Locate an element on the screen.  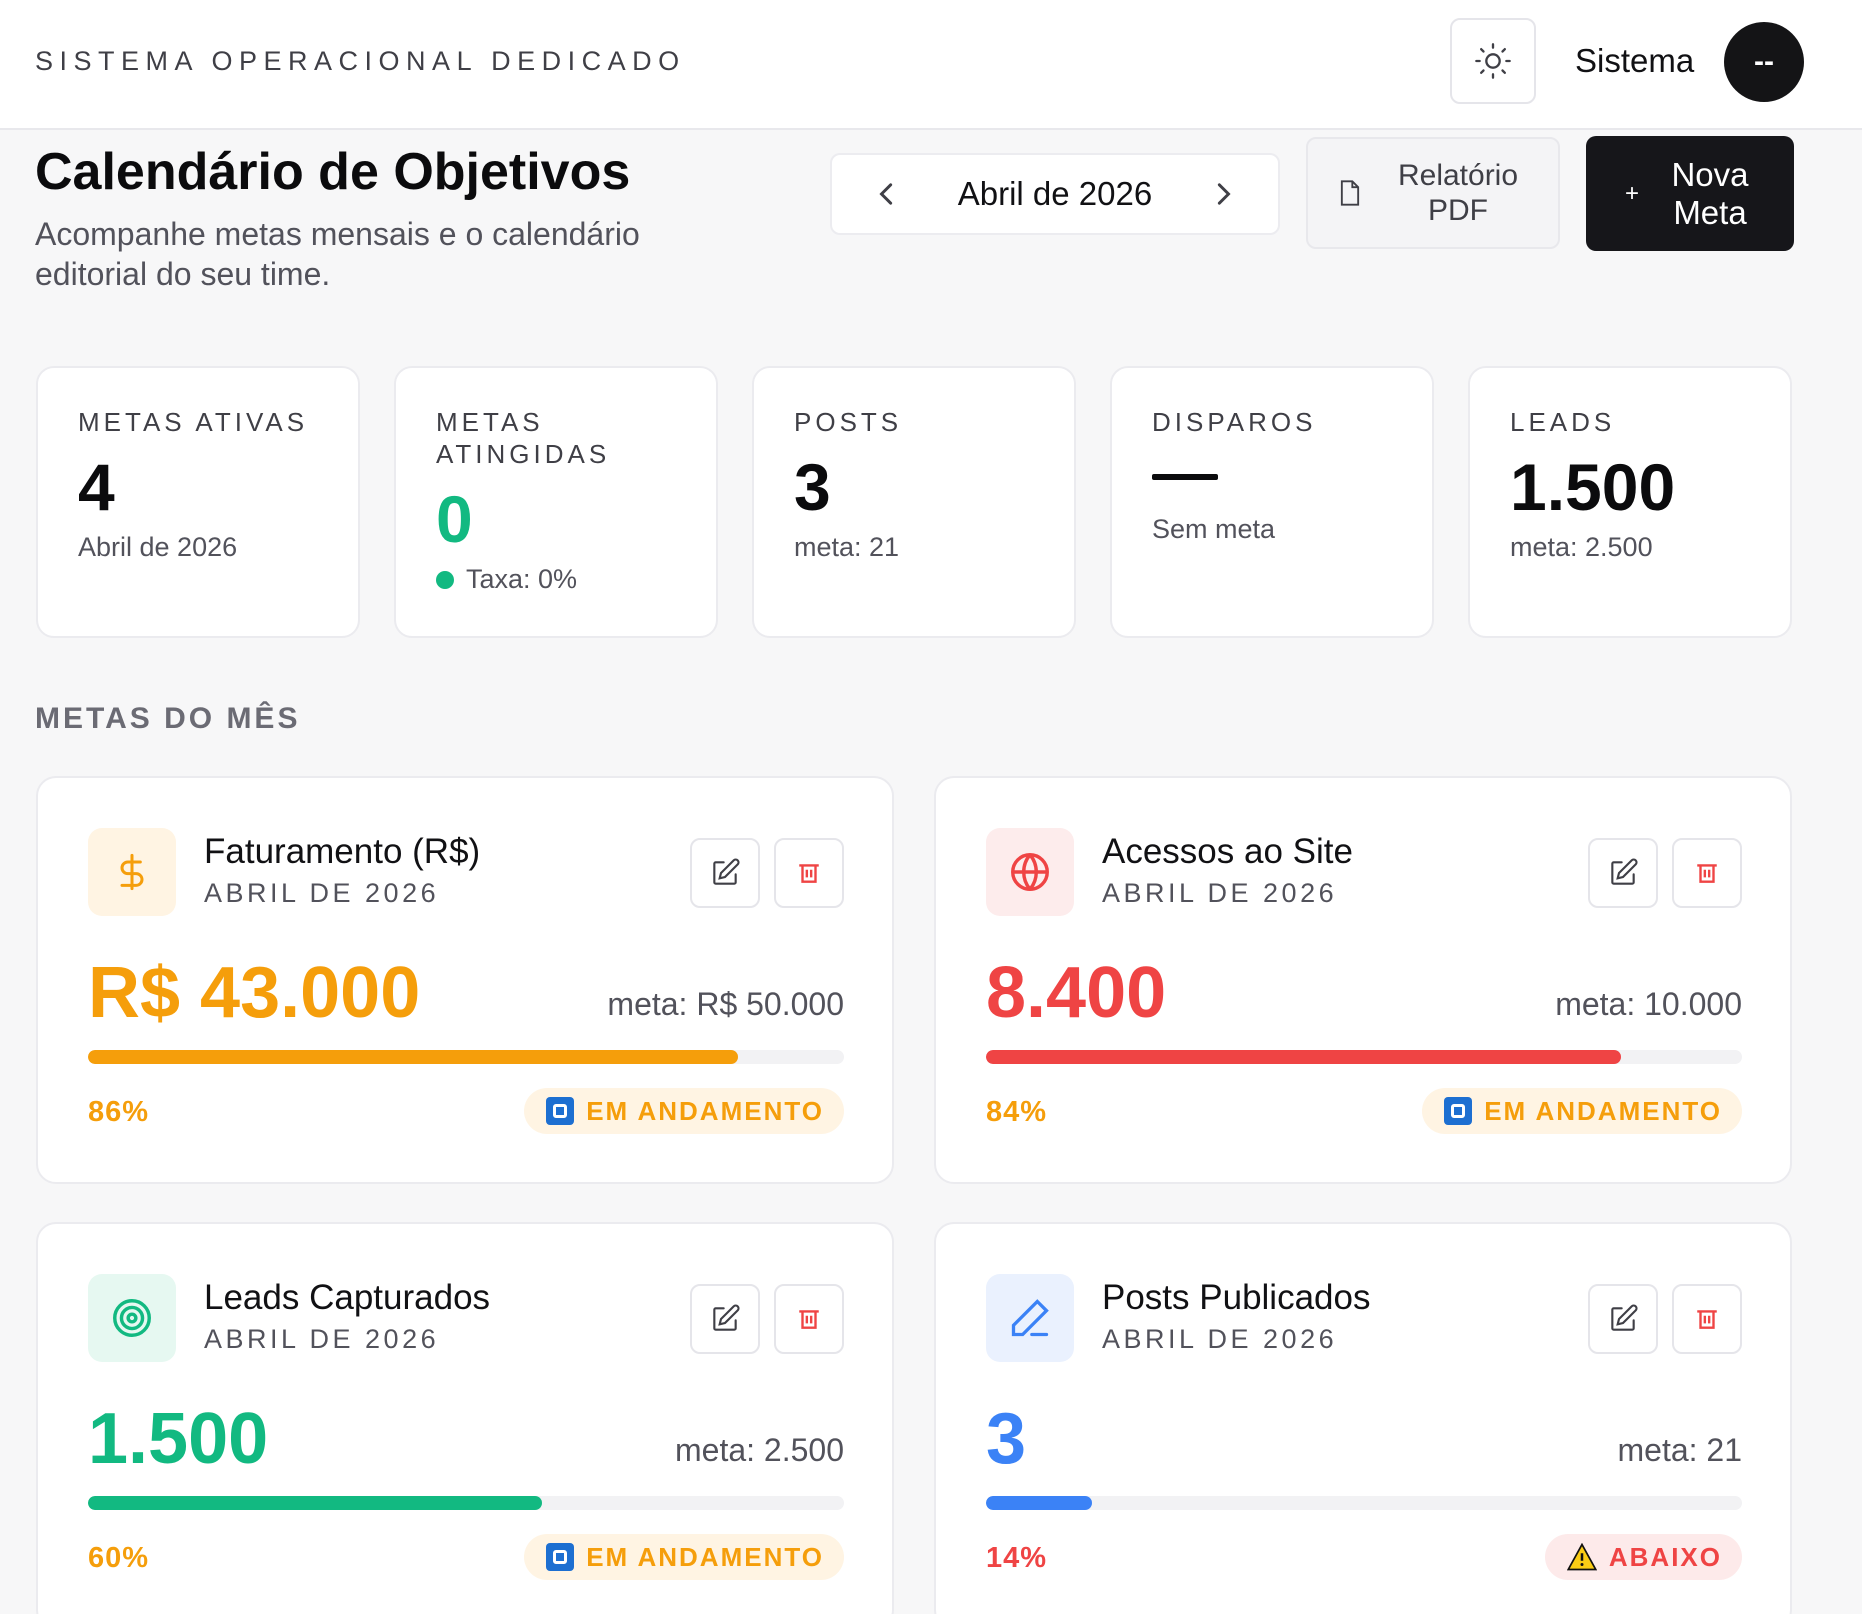
status-text: ABAIXO is located at coordinates (1665, 1556).